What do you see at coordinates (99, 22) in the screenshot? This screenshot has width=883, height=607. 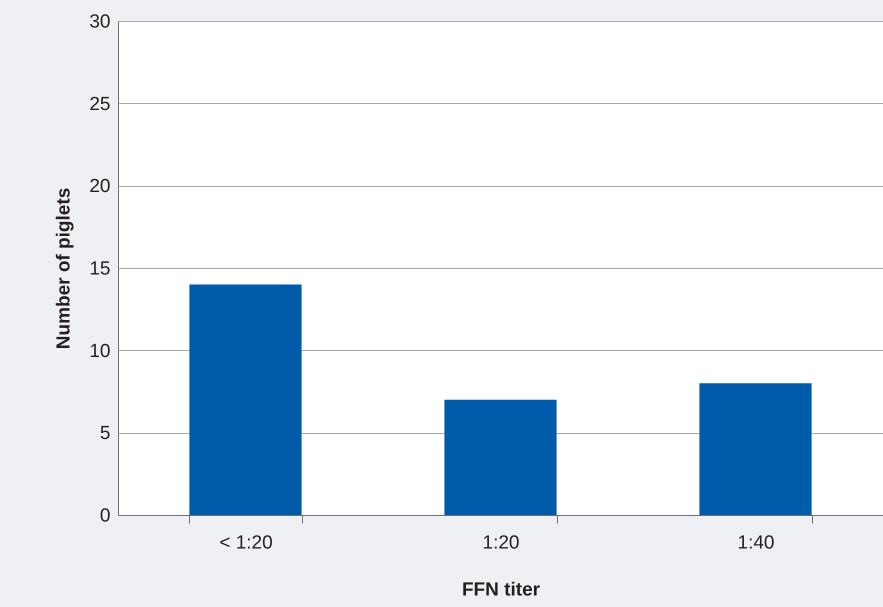 I see `y-tick-label: 30` at bounding box center [99, 22].